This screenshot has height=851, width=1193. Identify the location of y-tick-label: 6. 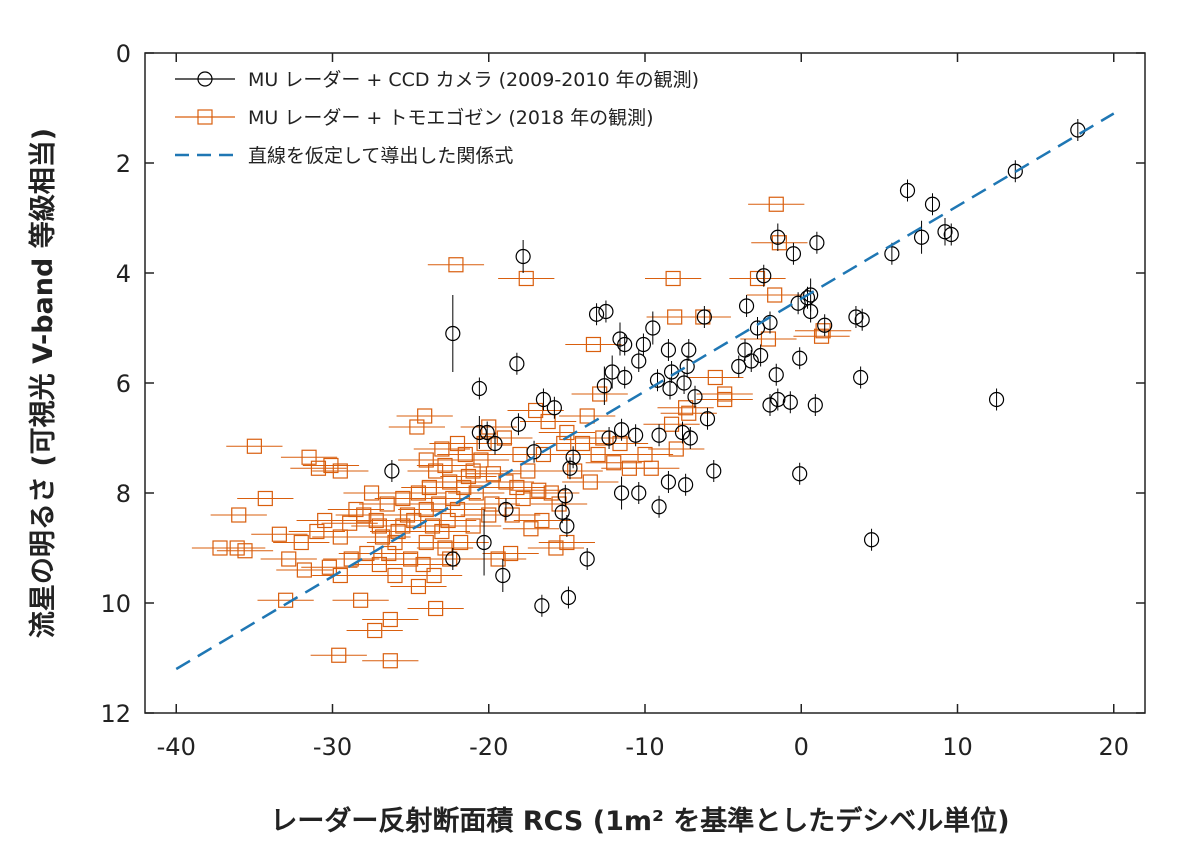
(123, 384).